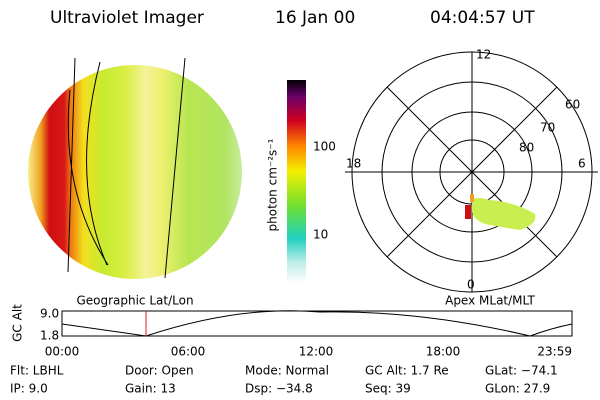  Describe the element at coordinates (547, 128) in the screenshot. I see `lat-label: 70` at that location.